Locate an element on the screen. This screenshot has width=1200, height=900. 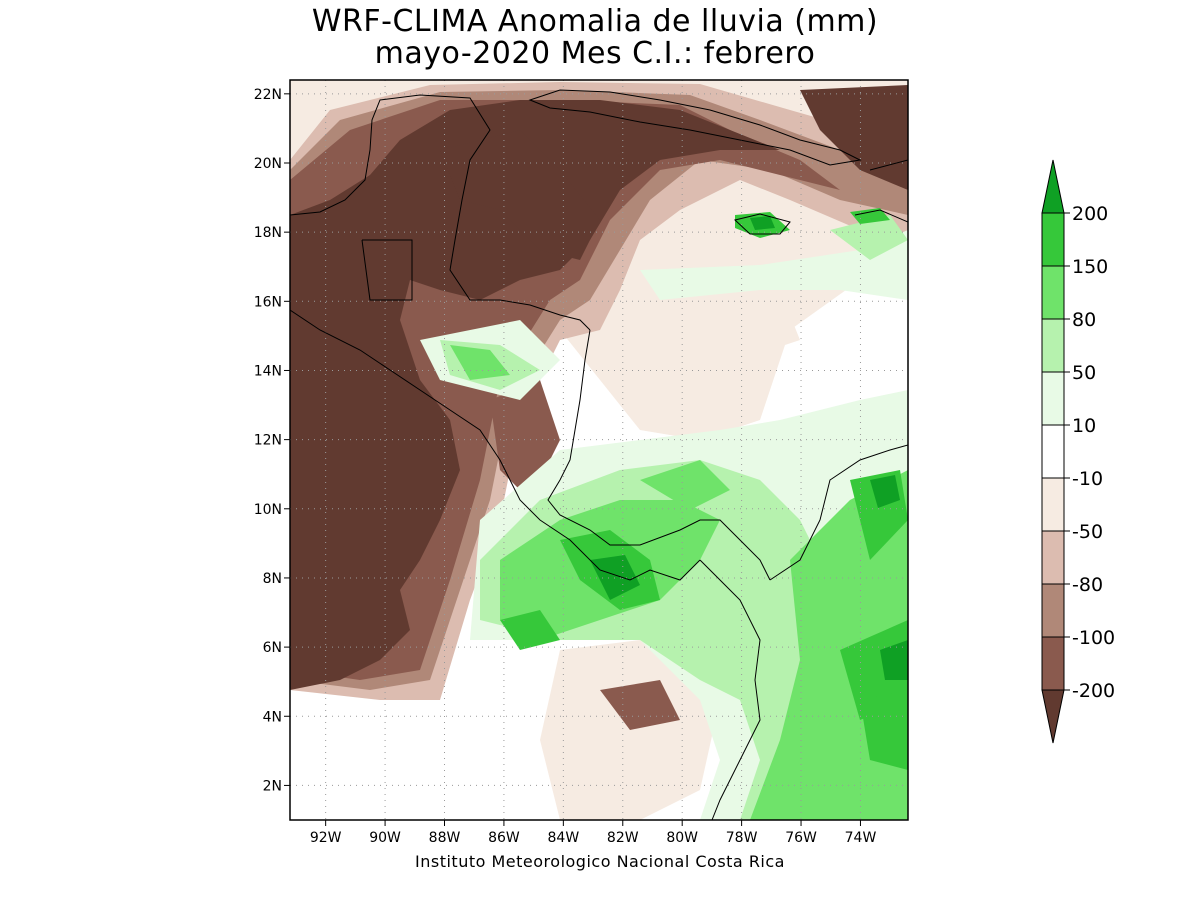
lat-tick-label: 6N is located at coordinates (272, 648).